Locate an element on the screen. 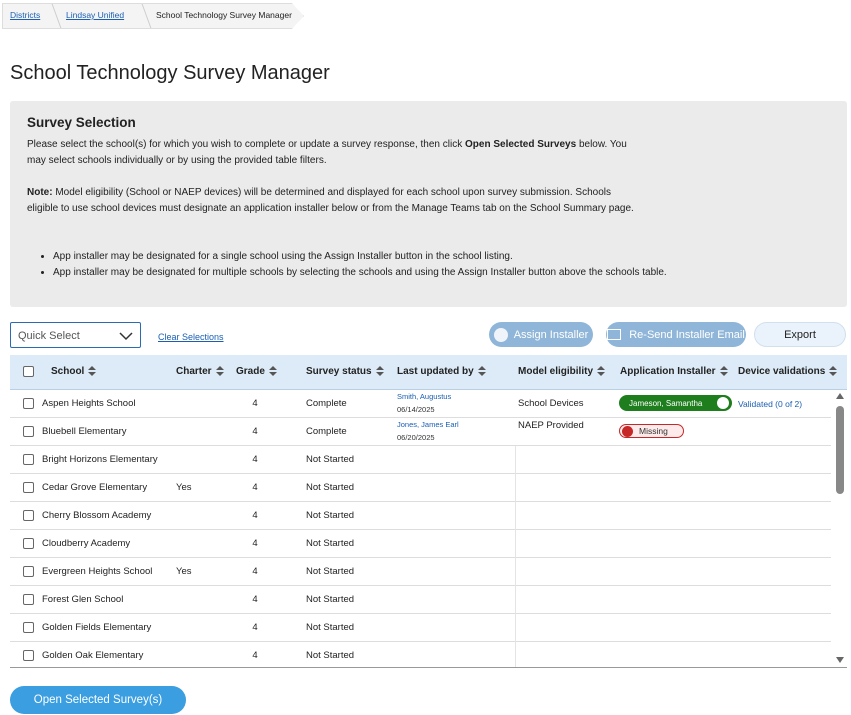 Image resolution: width=851 pixels, height=715 pixels. column-header-label: Model eligibility is located at coordinates (556, 371).